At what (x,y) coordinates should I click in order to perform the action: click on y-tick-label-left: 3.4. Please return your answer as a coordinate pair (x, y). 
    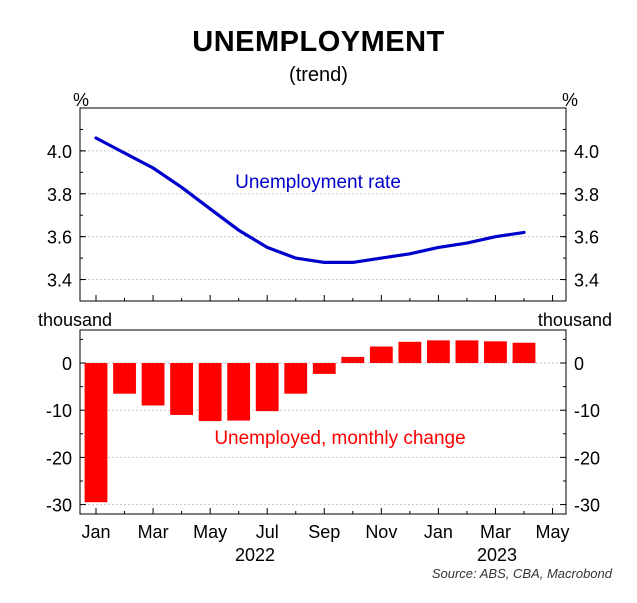
    Looking at the image, I should click on (59, 281).